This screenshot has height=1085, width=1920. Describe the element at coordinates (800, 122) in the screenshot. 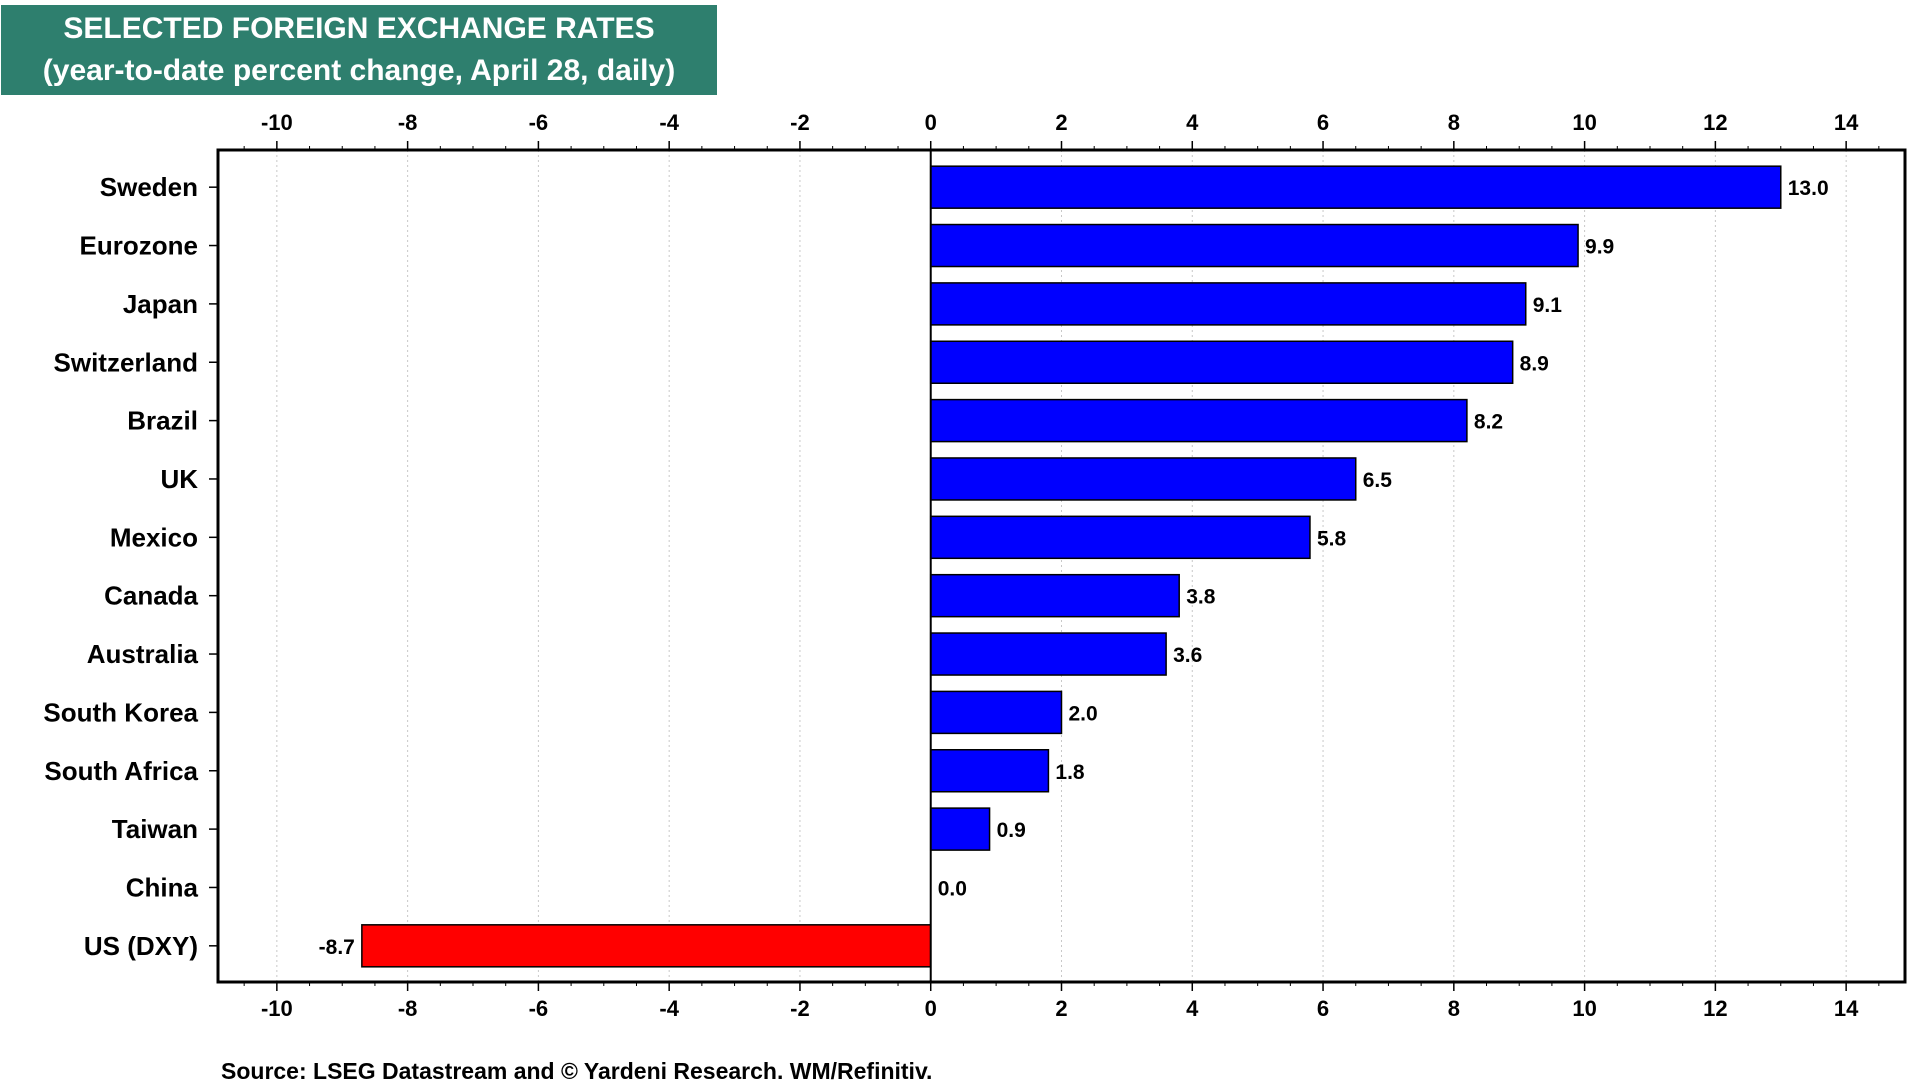

I see `x-tick-label-top-4: -2` at that location.